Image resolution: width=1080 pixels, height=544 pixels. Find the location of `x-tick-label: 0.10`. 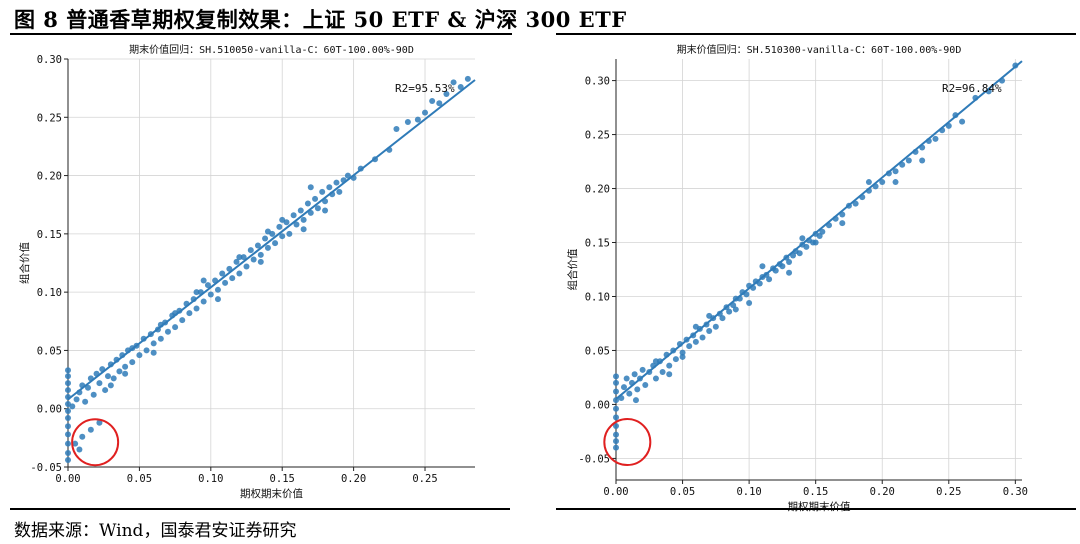

x-tick-label: 0.10 is located at coordinates (210, 479).